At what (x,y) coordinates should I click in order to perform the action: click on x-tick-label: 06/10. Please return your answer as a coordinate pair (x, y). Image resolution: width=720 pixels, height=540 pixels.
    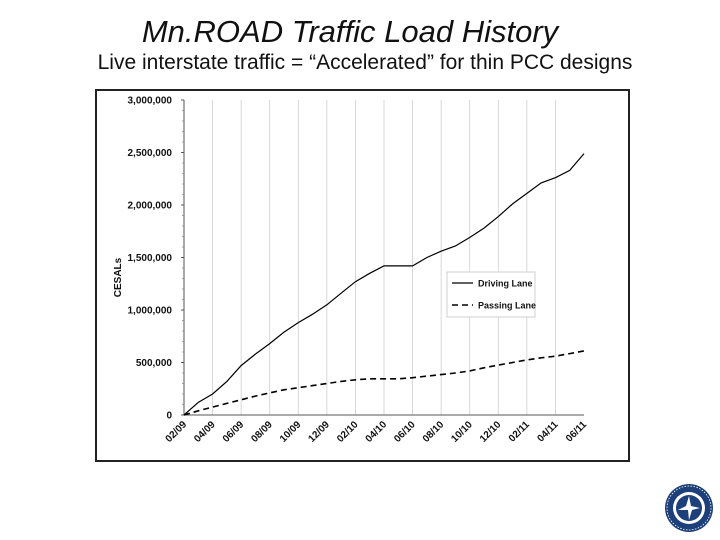
    Looking at the image, I should click on (405, 432).